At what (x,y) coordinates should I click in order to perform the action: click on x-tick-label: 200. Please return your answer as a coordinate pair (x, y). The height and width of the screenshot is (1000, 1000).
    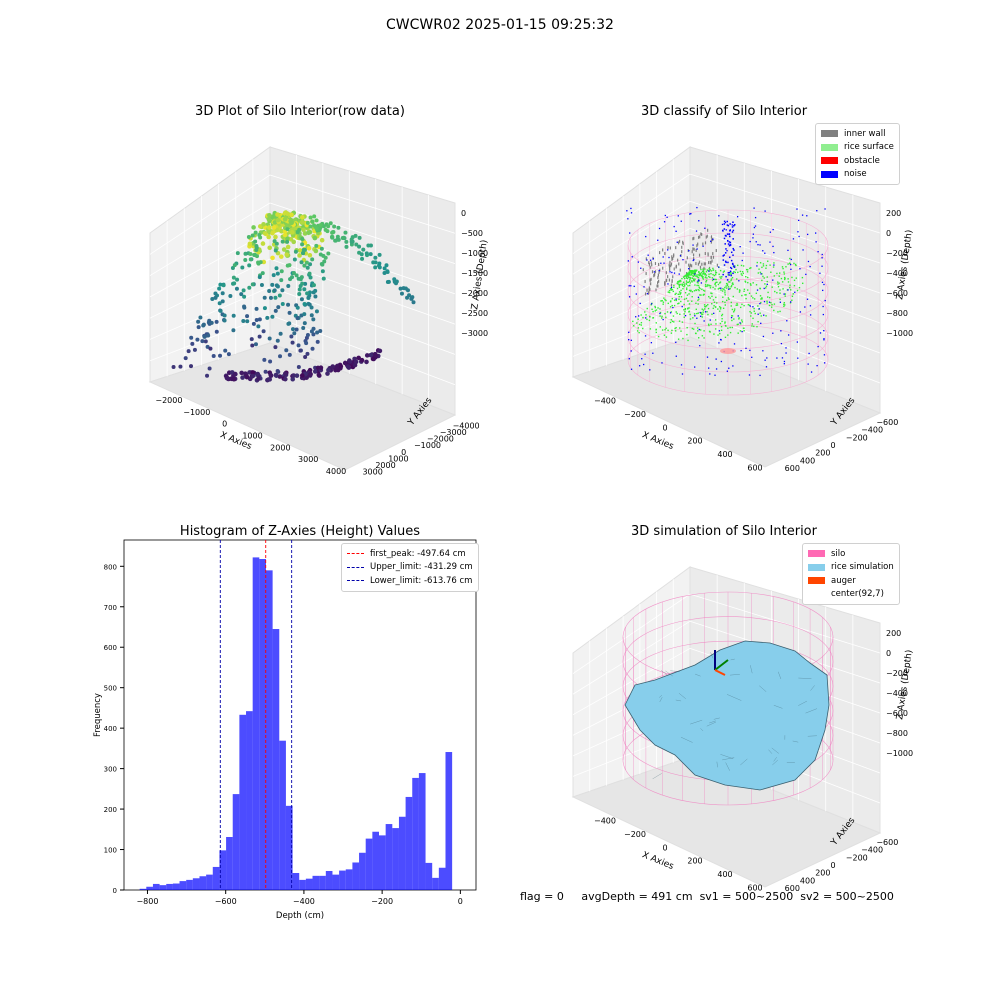
    Looking at the image, I should click on (694, 861).